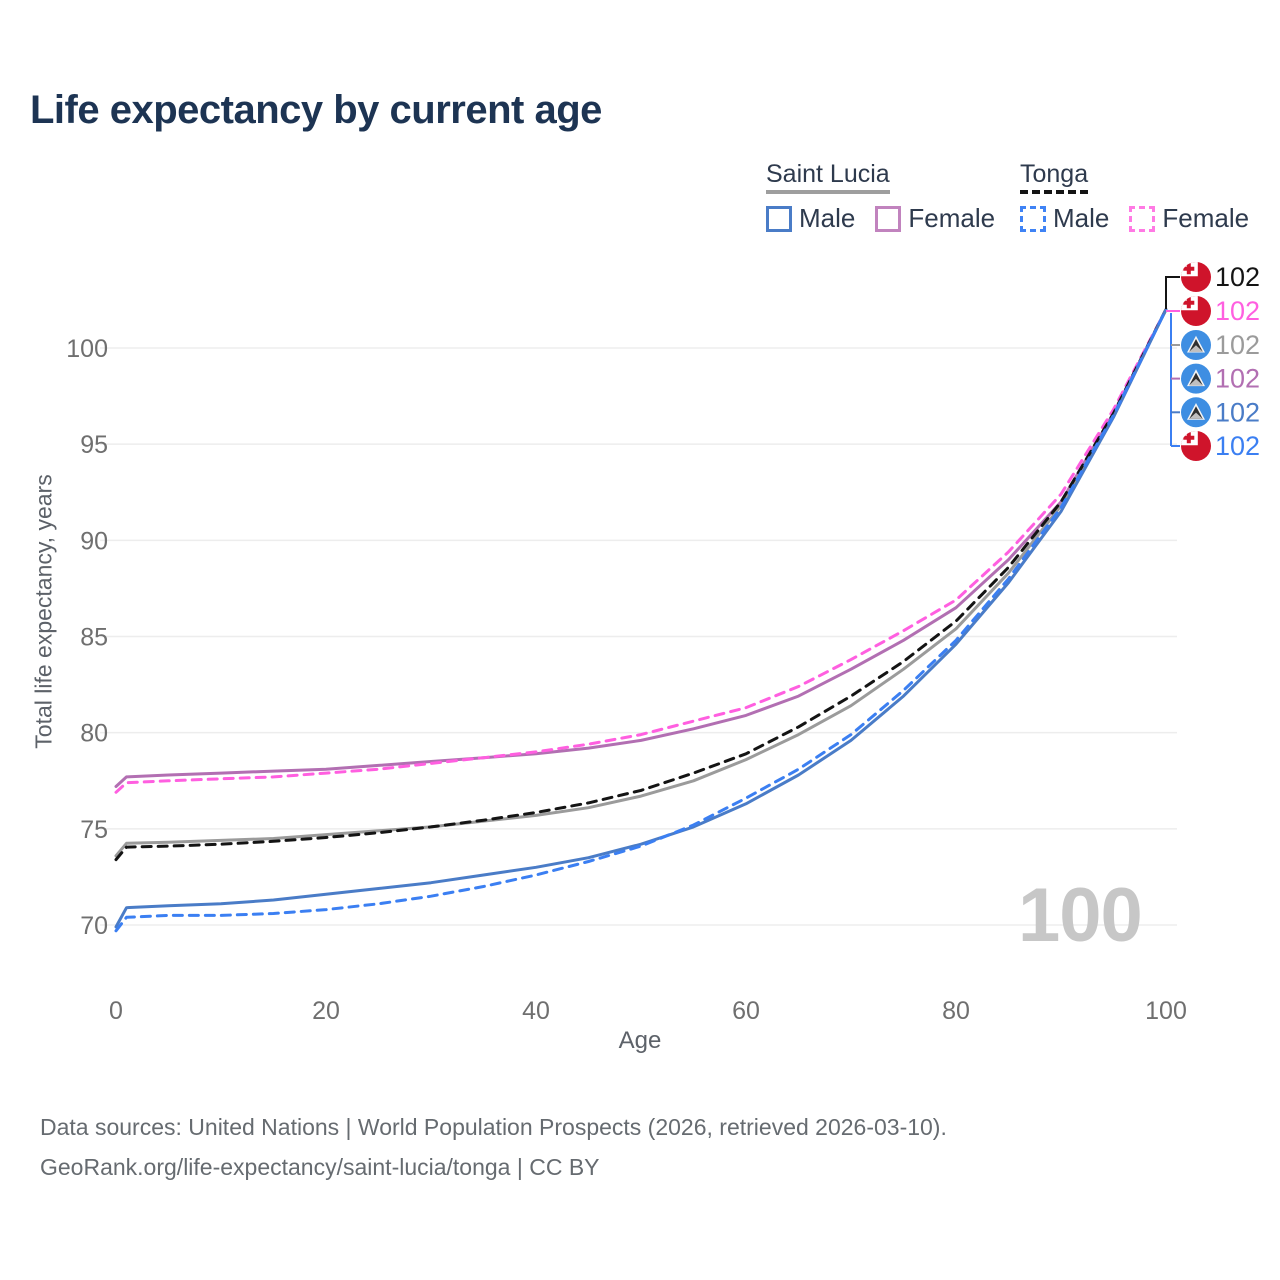 The width and height of the screenshot is (1280, 1280). Describe the element at coordinates (828, 177) in the screenshot. I see `legend-country-label-saint-lucia: Saint Lucia` at that location.